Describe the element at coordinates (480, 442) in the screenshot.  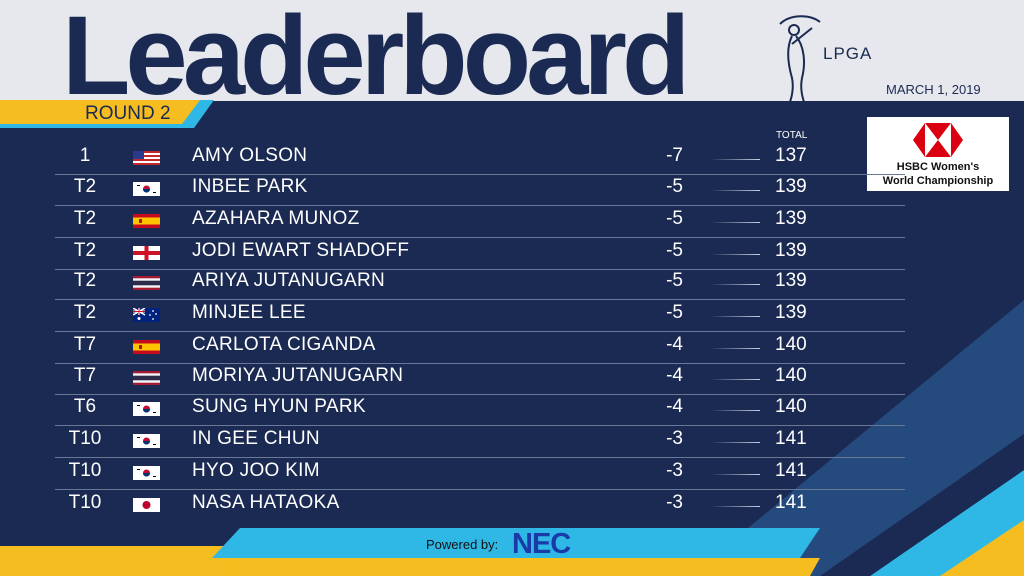
I see `table-row: T10 IN GEE CHUN -3 141` at that location.